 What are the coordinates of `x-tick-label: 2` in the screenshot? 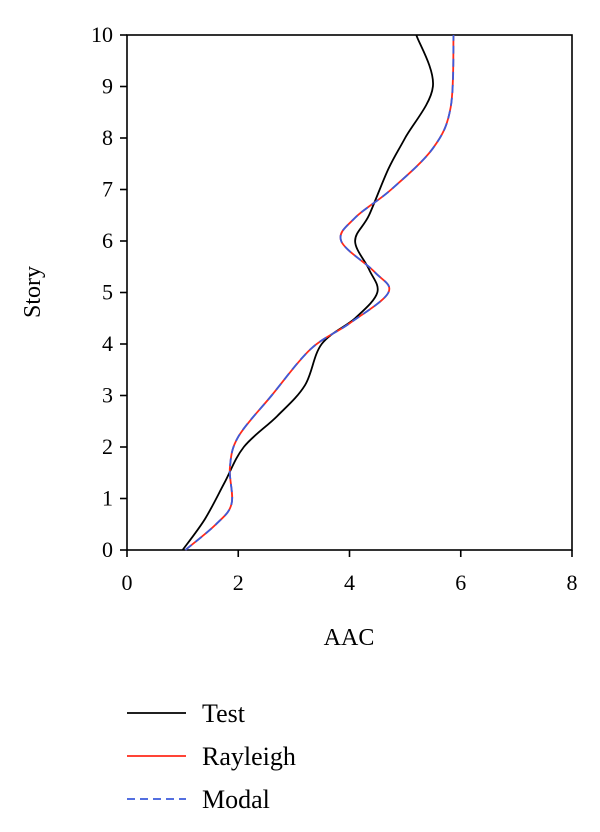 It's located at (238, 582).